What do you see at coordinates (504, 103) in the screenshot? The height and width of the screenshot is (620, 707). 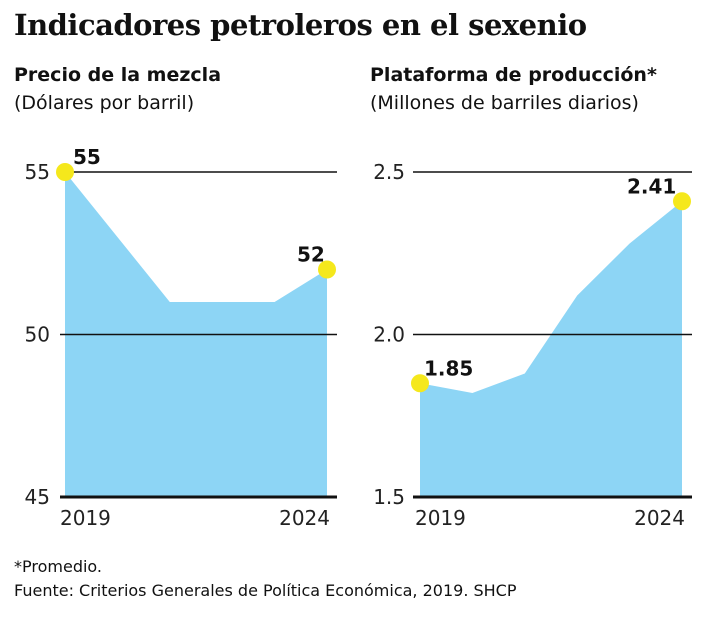 I see `right-chart-unit: (Millones de barriles diarios)` at bounding box center [504, 103].